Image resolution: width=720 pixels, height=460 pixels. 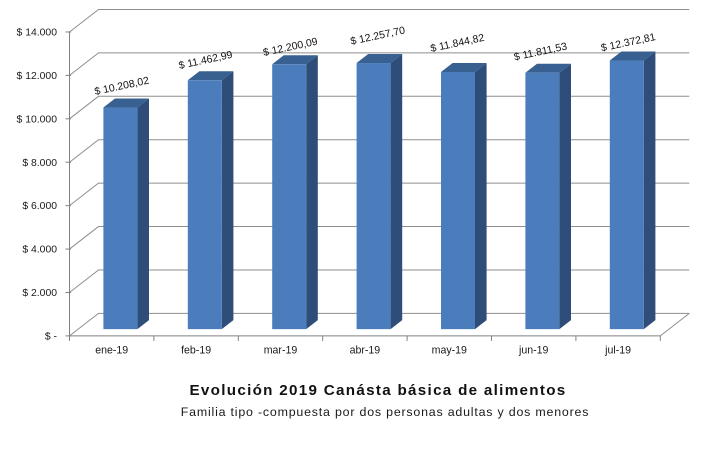 What do you see at coordinates (37, 33) in the screenshot?
I see `svg-text: $ 14.000` at bounding box center [37, 33].